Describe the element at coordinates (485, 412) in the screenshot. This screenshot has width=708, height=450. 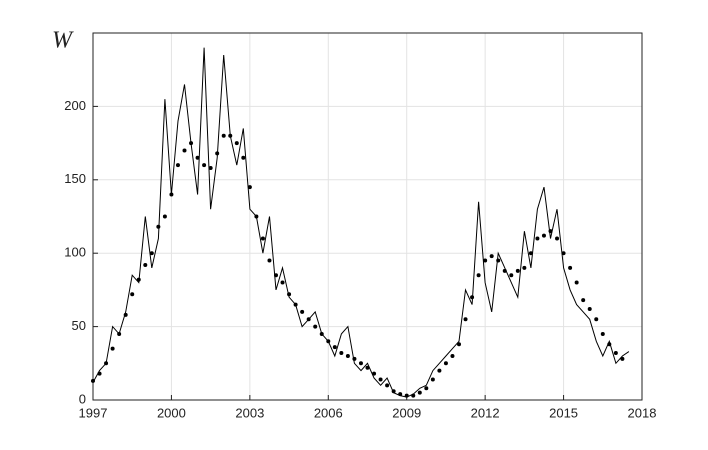
I see `x-tick-label: 2012` at that location.